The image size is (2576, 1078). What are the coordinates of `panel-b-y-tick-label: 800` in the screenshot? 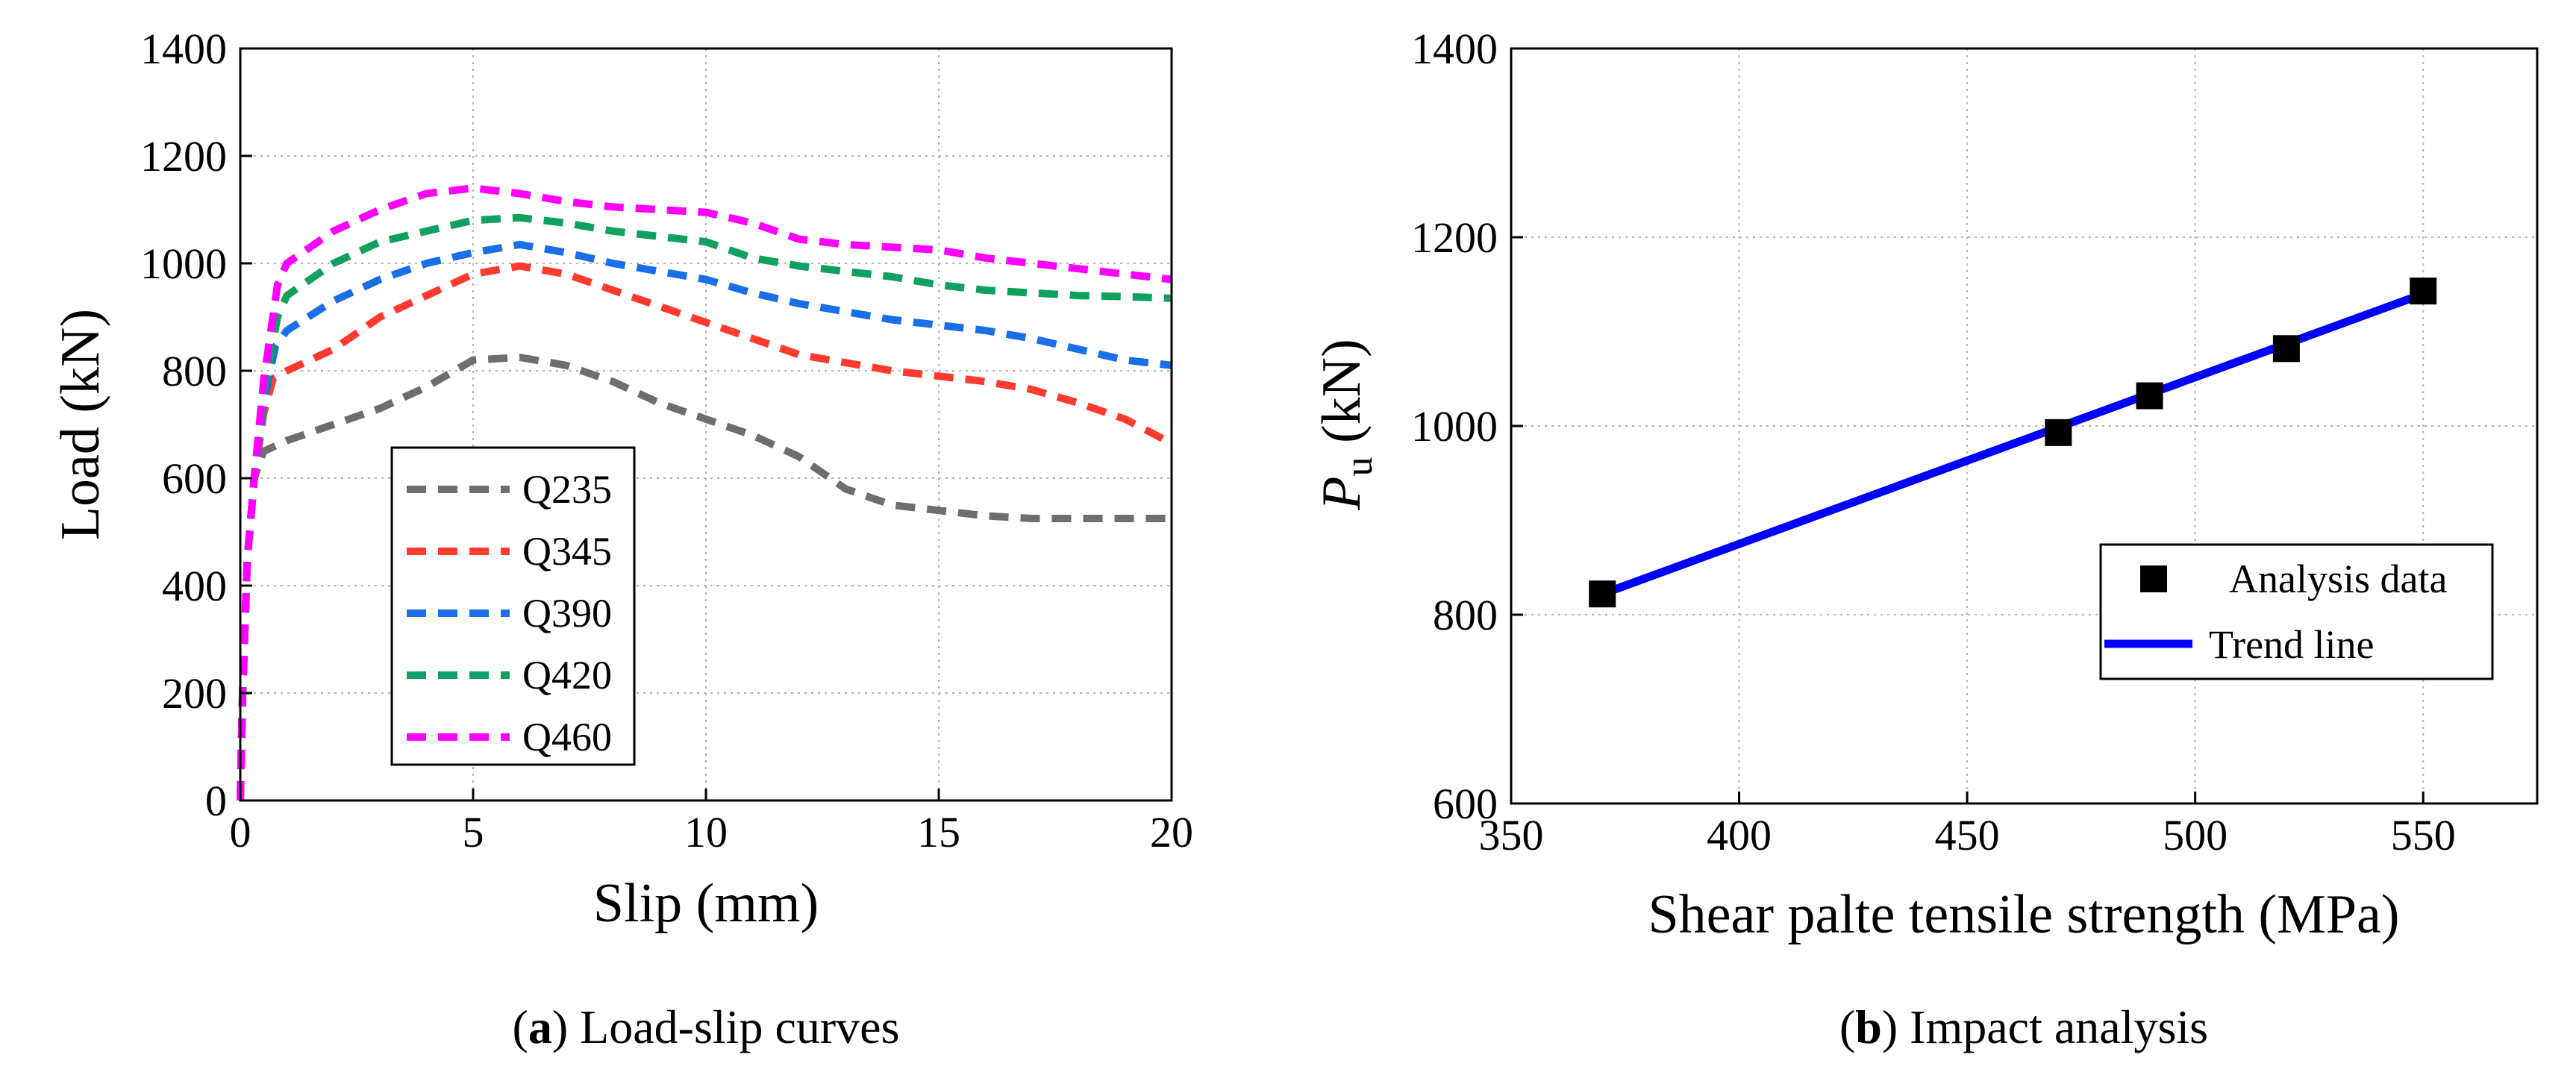 It's located at (1465, 615).